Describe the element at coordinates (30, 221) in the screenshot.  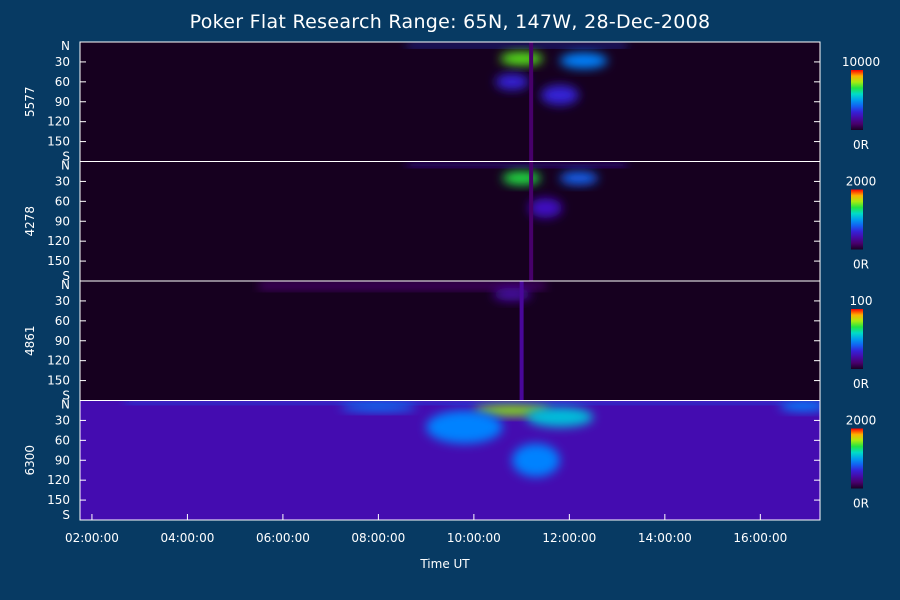
I see `panel-wavelength-label: 4278` at that location.